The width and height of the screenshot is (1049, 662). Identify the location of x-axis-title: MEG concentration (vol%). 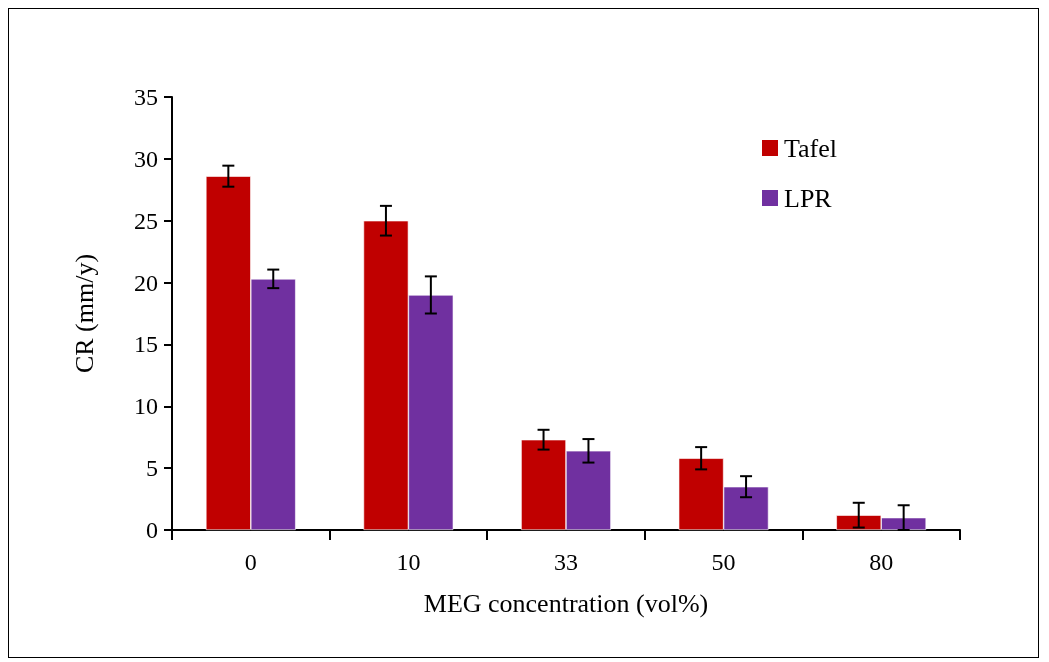
(566, 603).